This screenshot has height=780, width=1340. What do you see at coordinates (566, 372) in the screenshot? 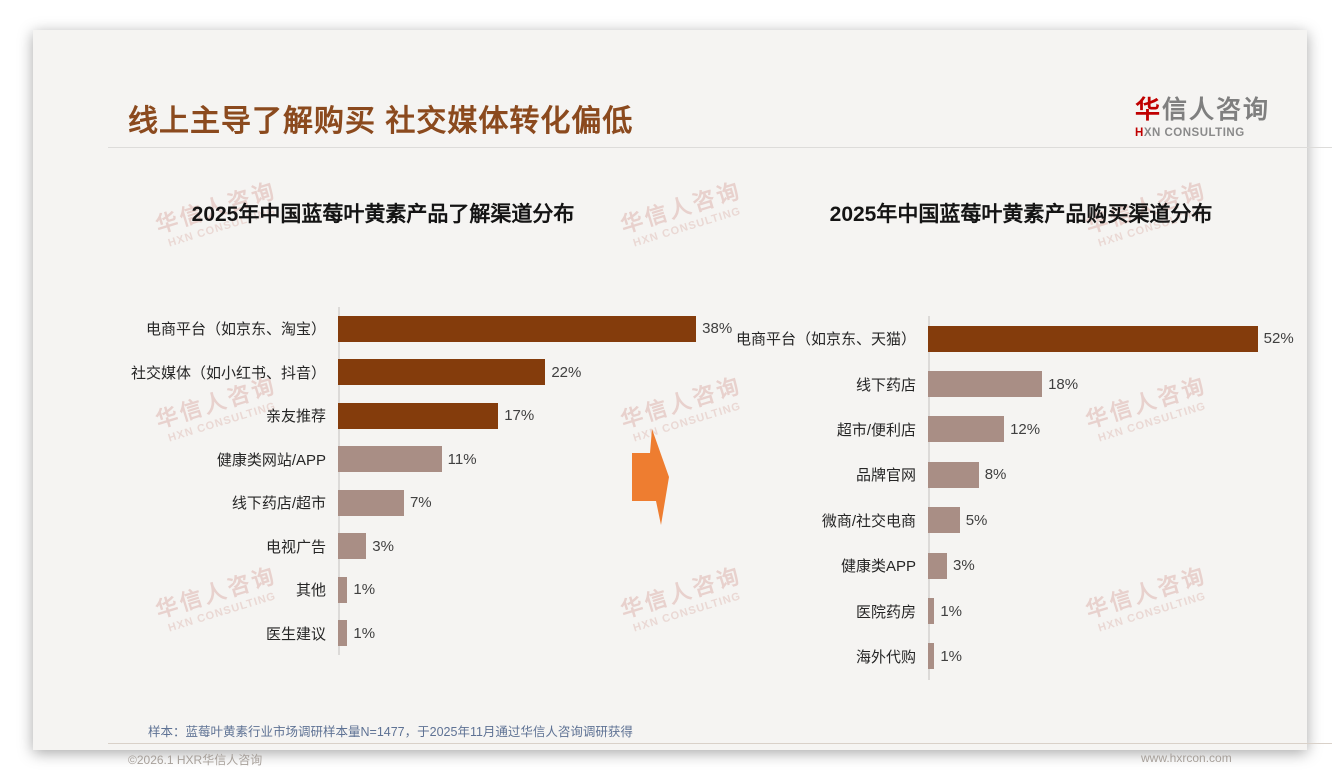
I see `value-label: 22%` at bounding box center [566, 372].